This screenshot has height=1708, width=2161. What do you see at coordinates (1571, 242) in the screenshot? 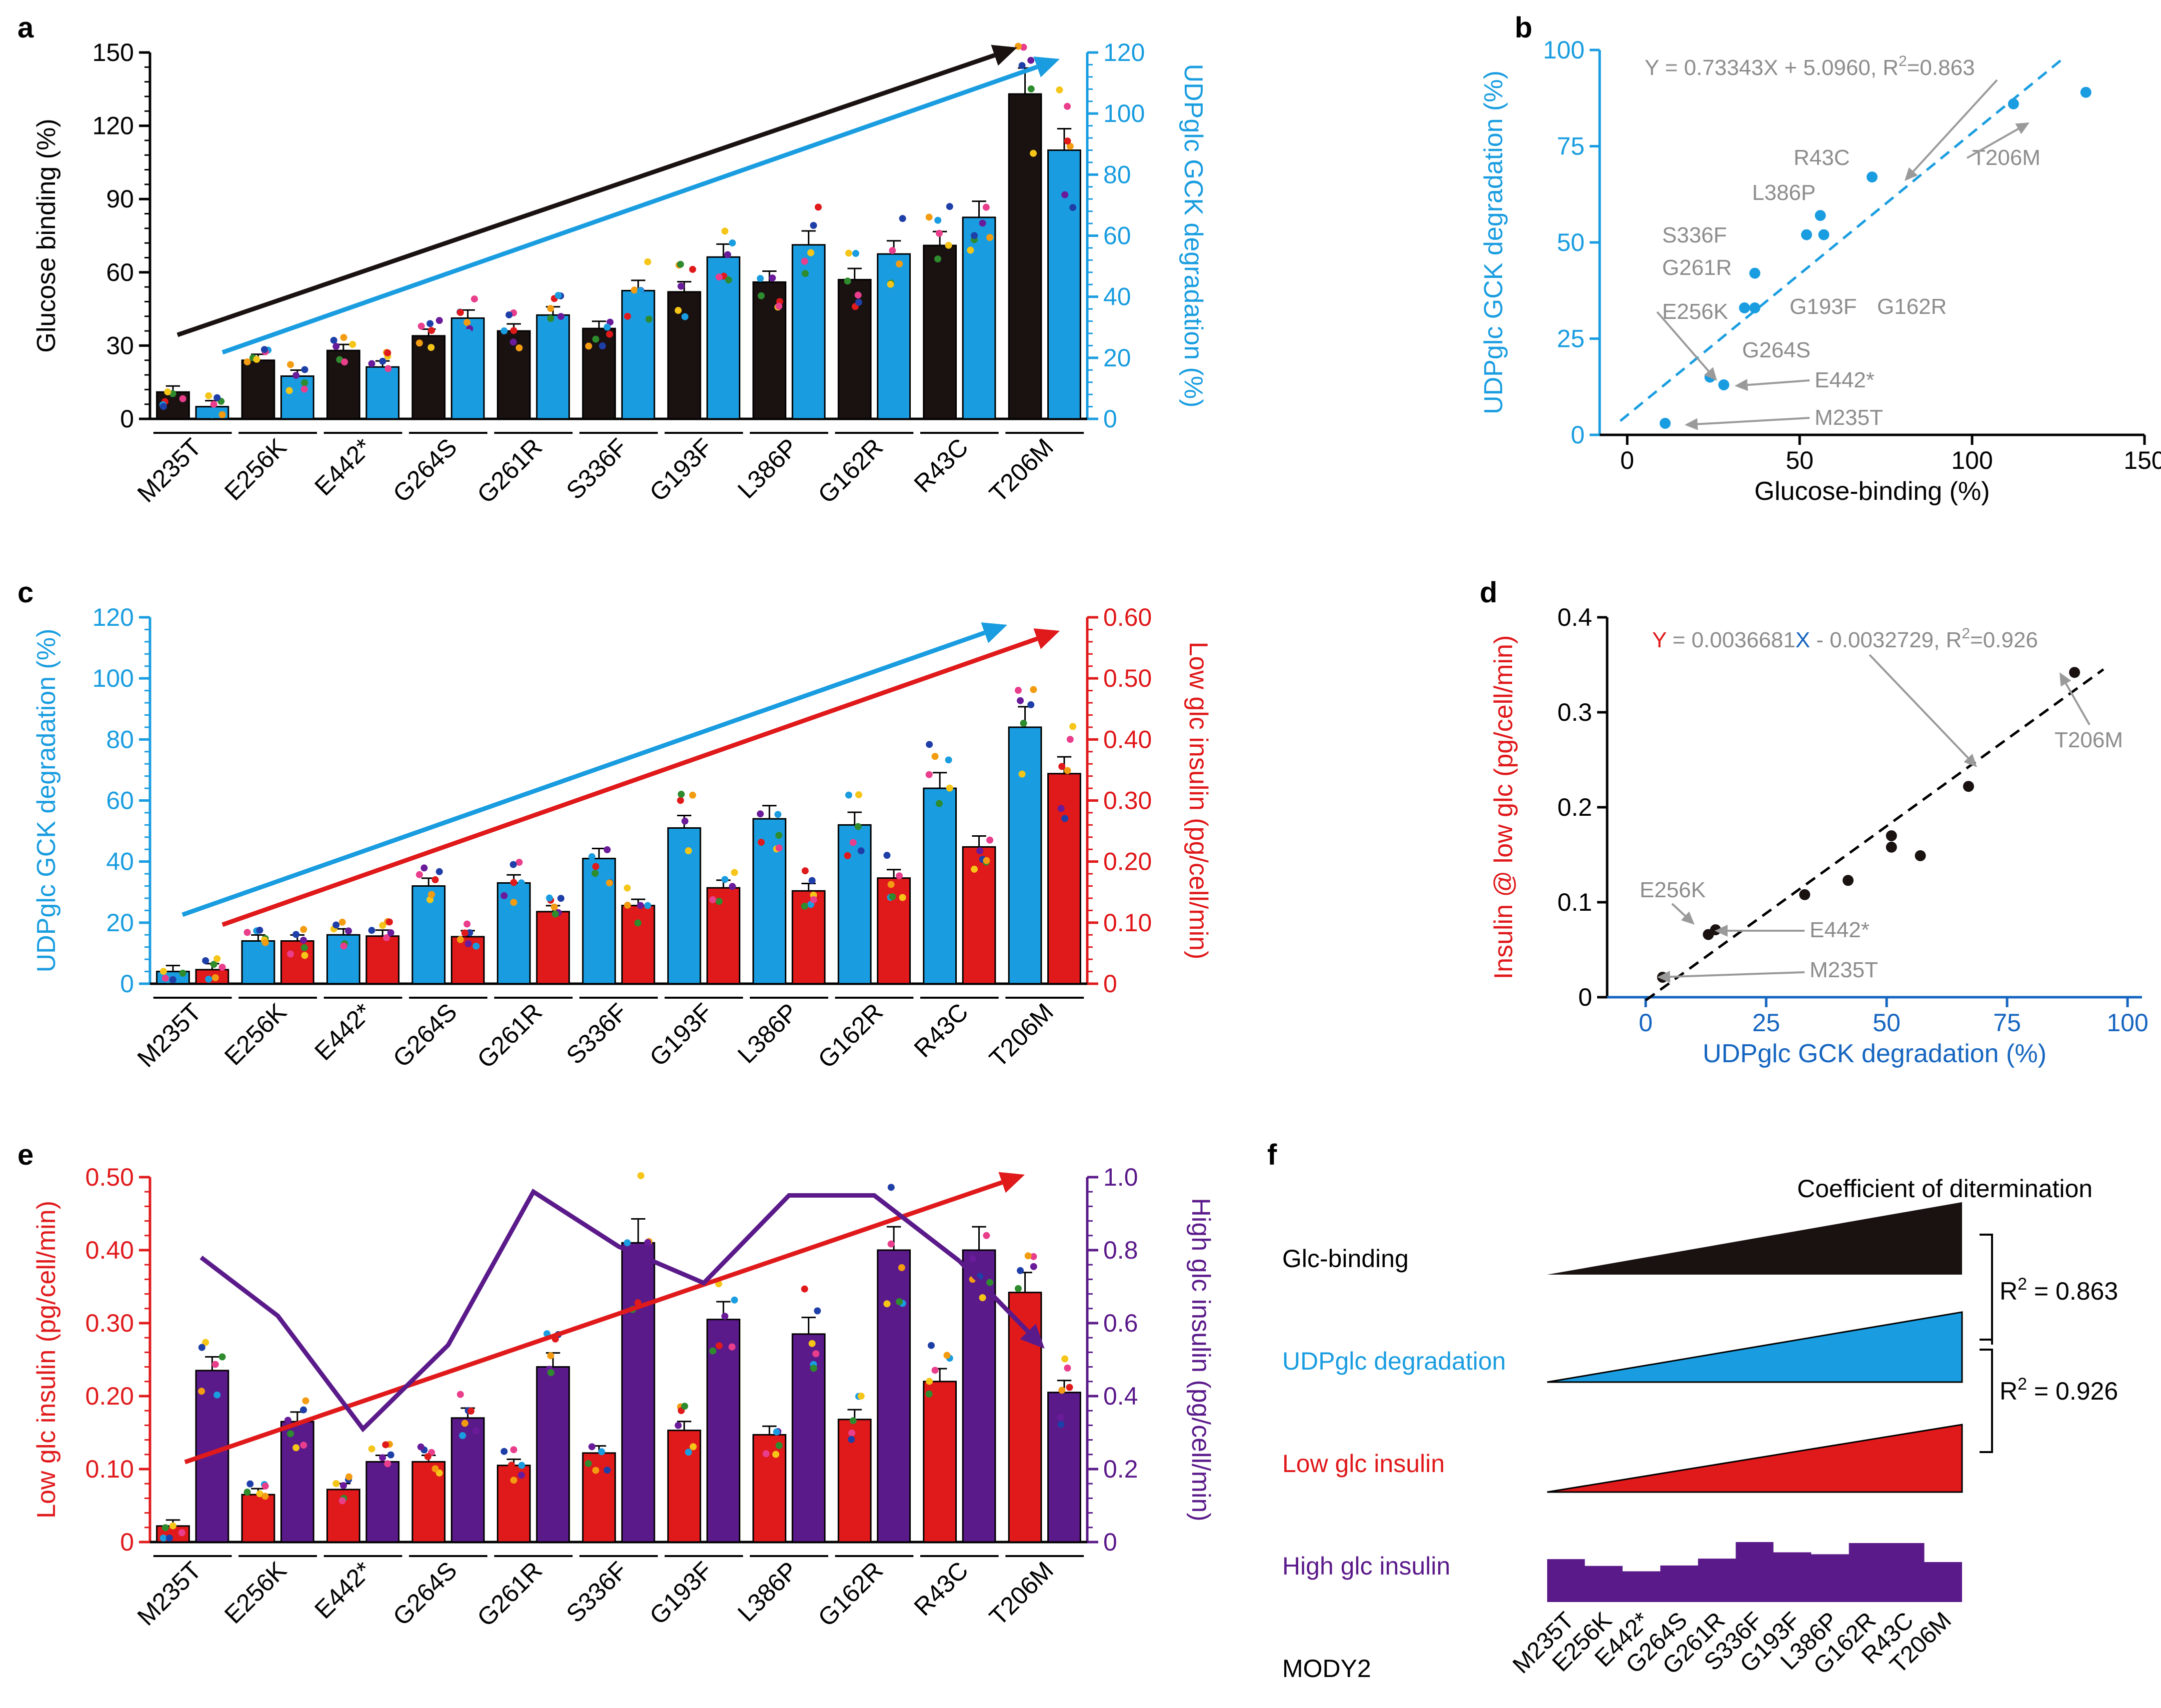
I see `b-y-tick-label: 50` at bounding box center [1571, 242].